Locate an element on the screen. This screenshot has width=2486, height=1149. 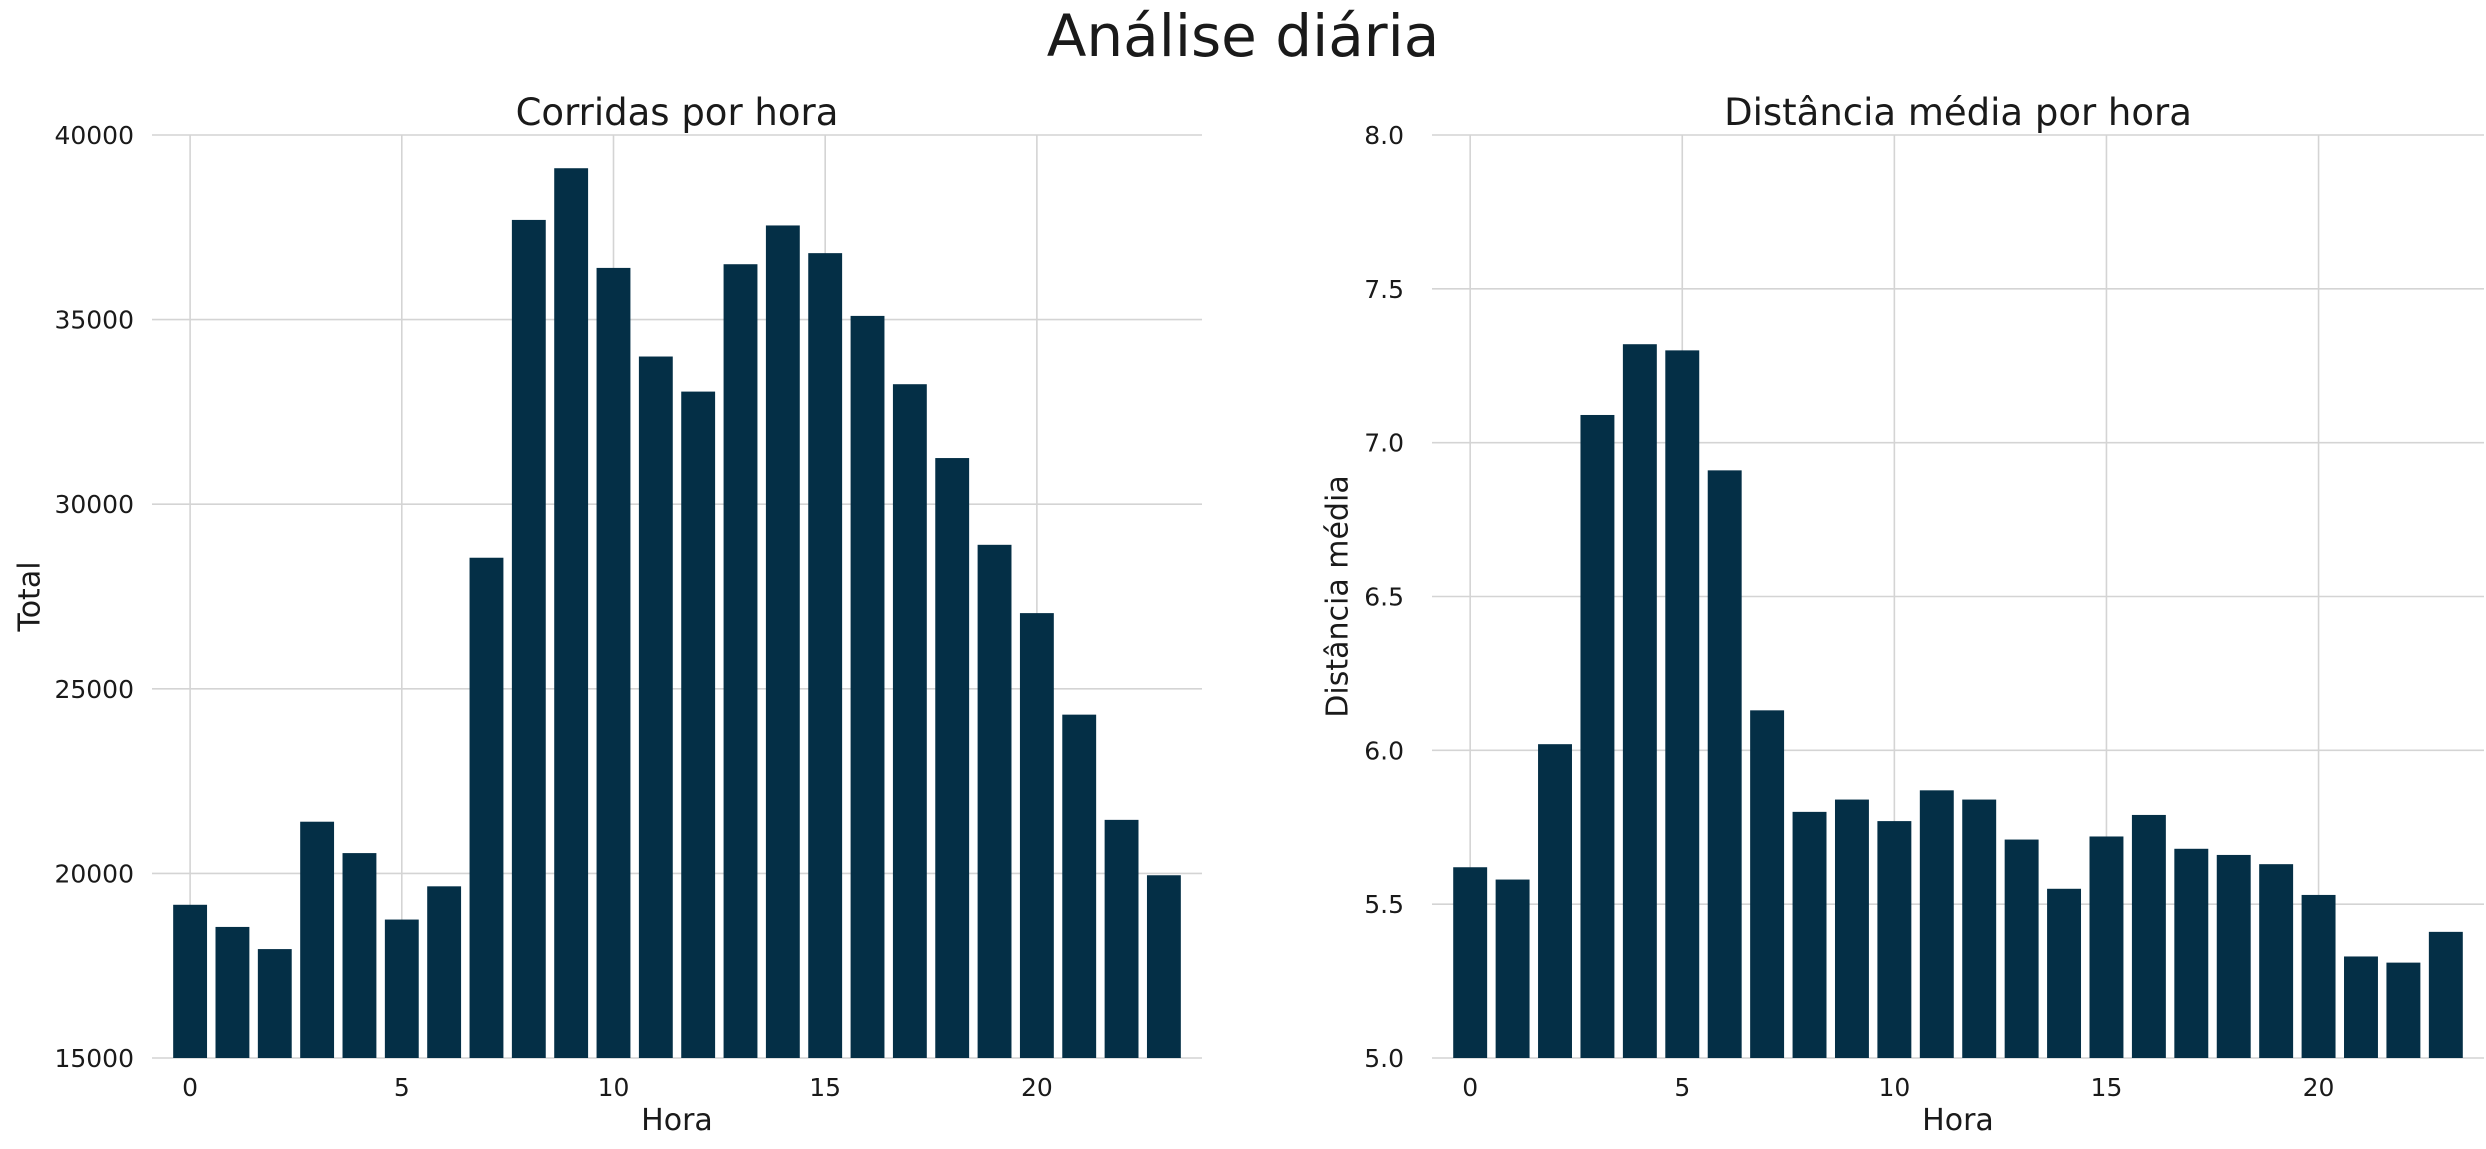
chart-title: Distância média por hora is located at coordinates (1958, 112).